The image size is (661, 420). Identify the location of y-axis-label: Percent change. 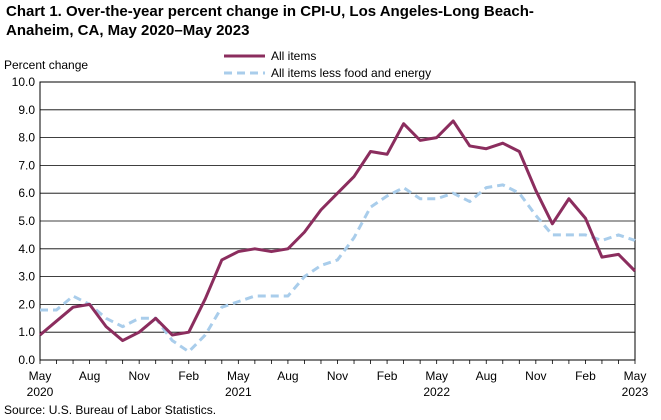
(46, 65).